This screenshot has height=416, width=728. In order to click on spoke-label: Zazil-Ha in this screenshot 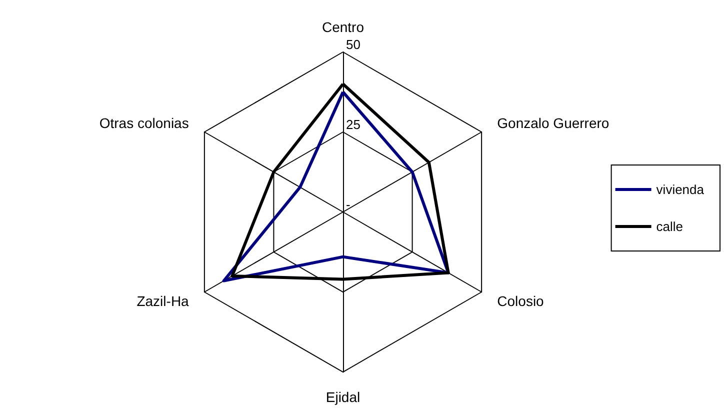, I will do `click(163, 301)`.